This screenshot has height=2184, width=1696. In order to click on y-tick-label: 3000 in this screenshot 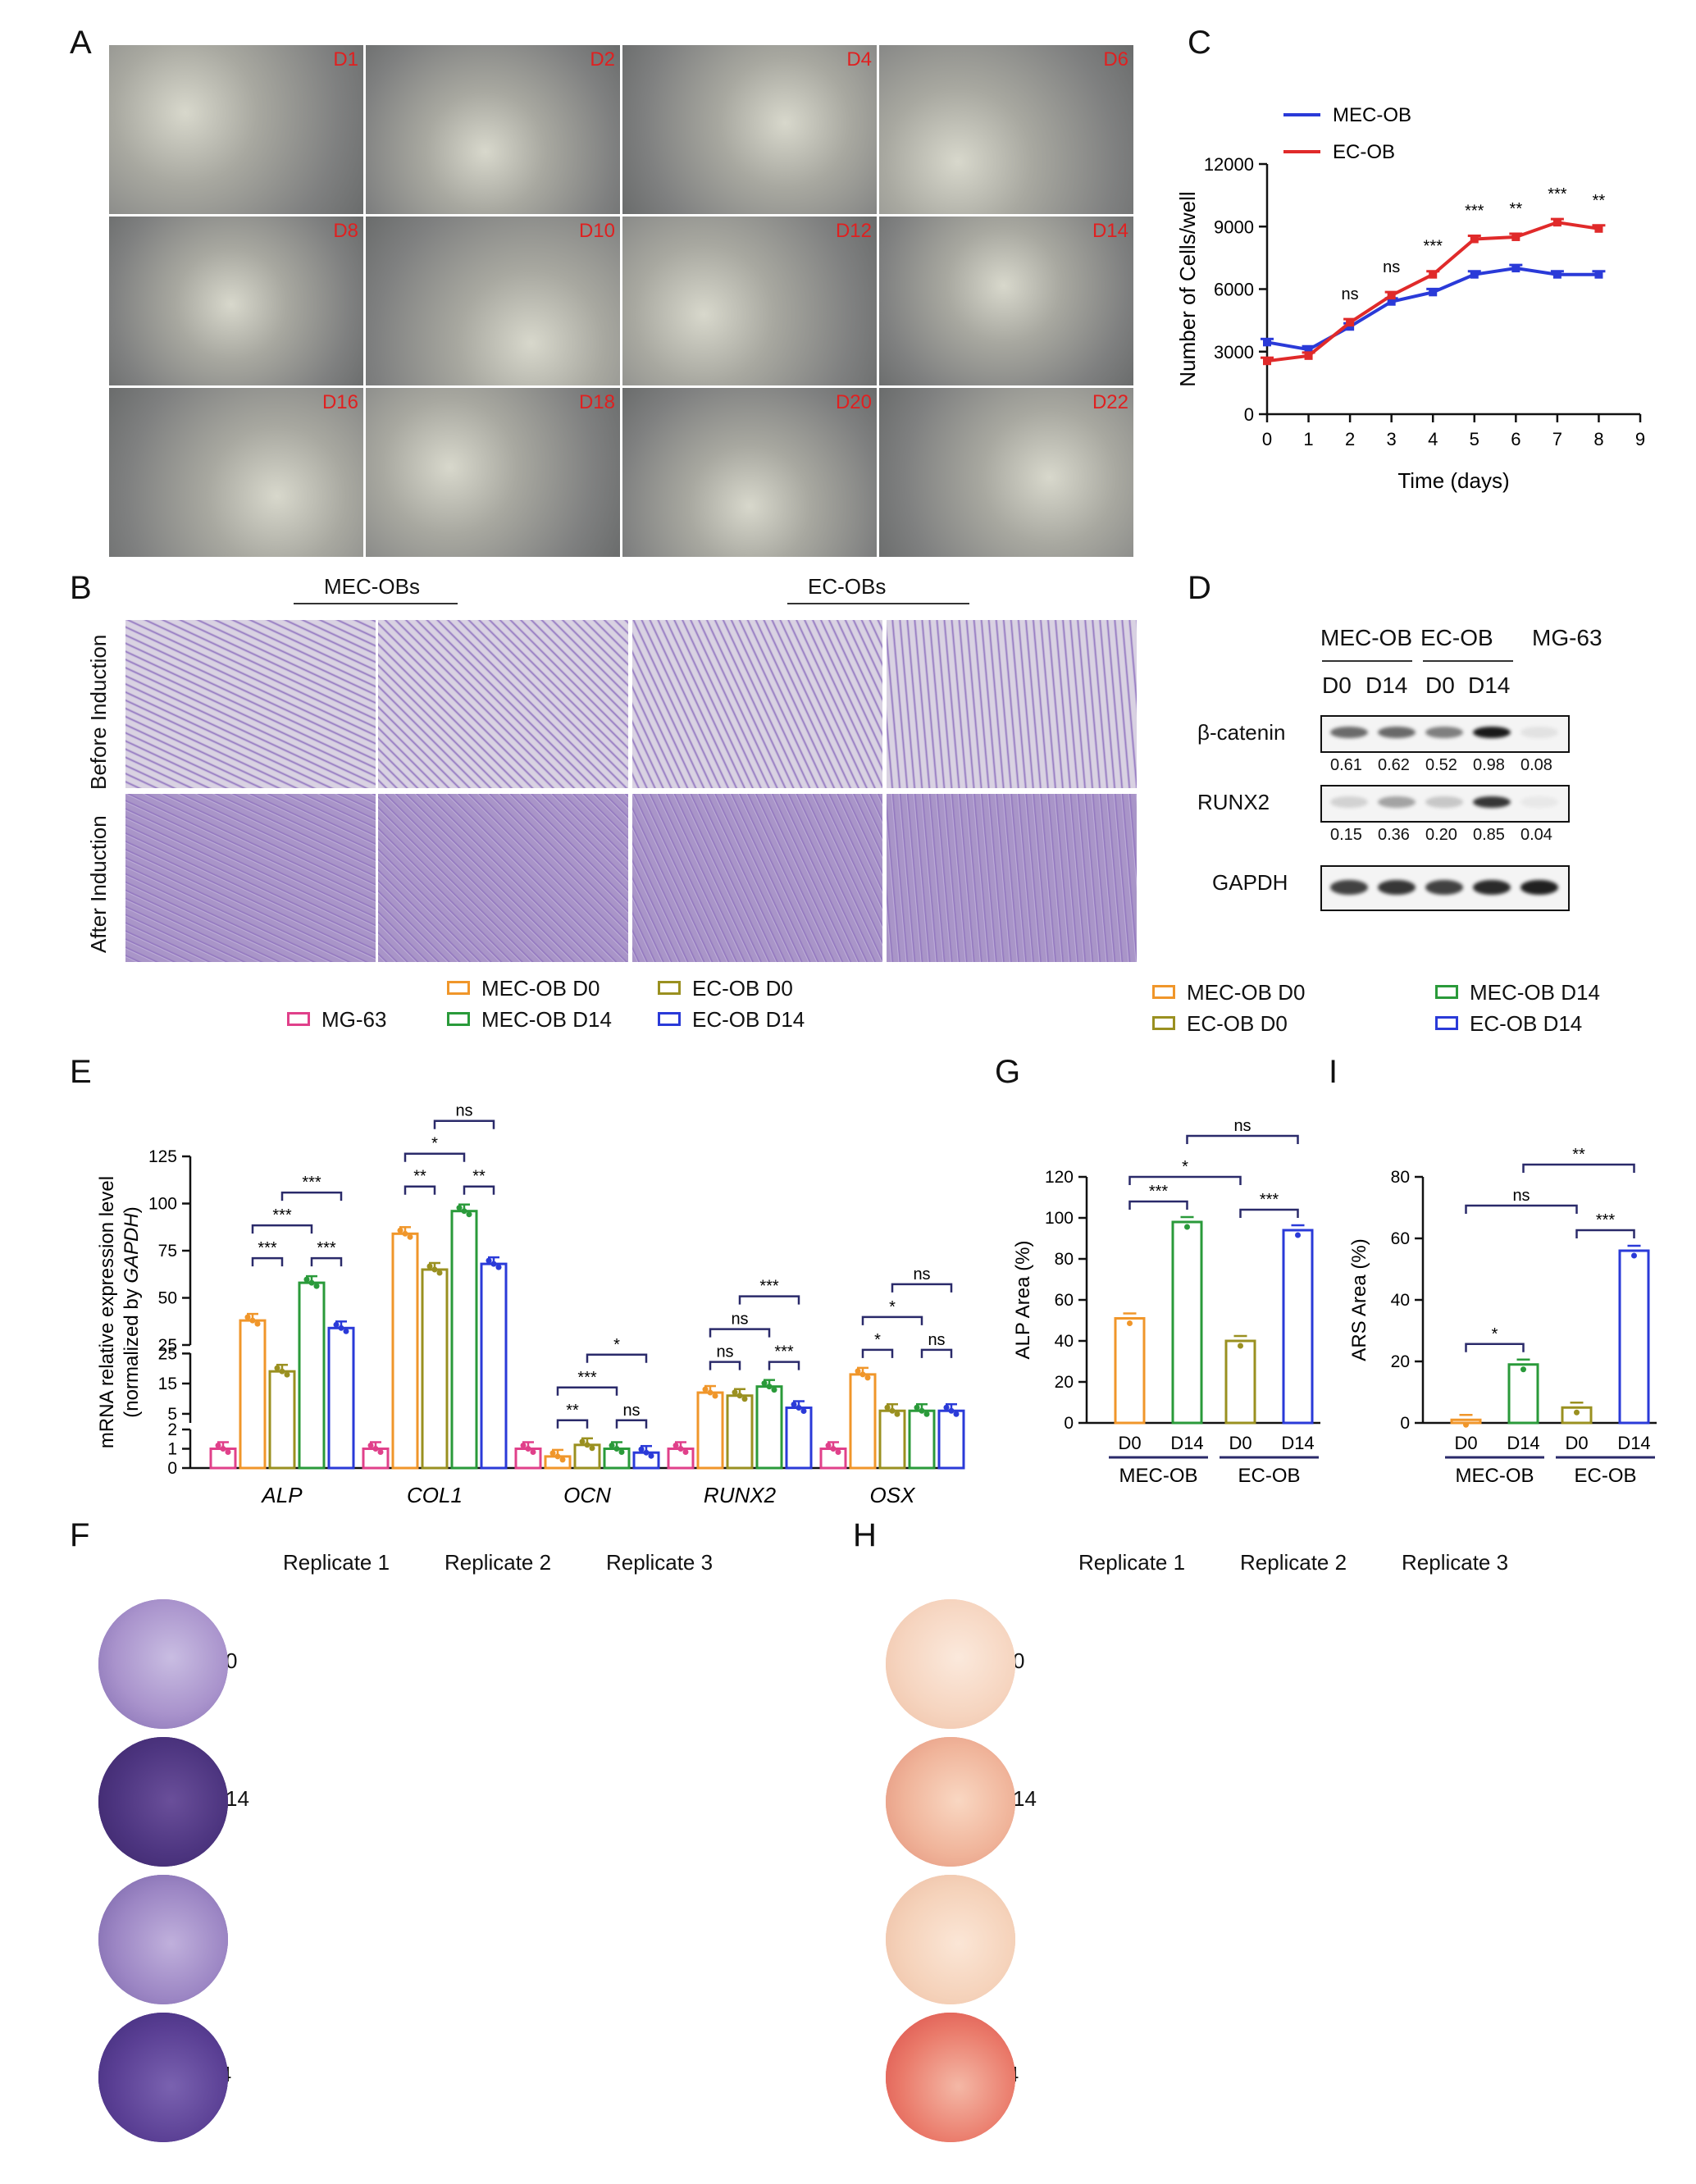, I will do `click(1234, 352)`.